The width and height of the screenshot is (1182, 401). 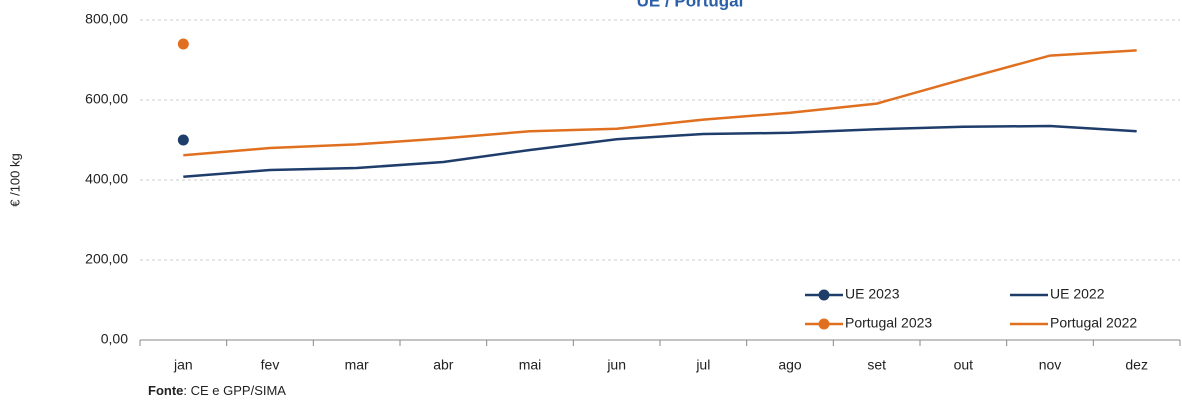 I want to click on y-tick-label: 600,00, so click(x=106, y=99).